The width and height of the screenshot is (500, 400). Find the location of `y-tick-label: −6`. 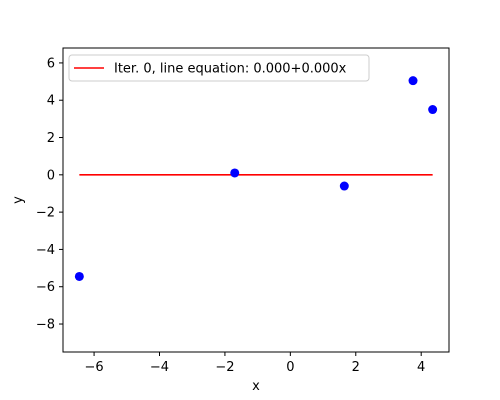

y-tick-label: −6 is located at coordinates (45, 287).